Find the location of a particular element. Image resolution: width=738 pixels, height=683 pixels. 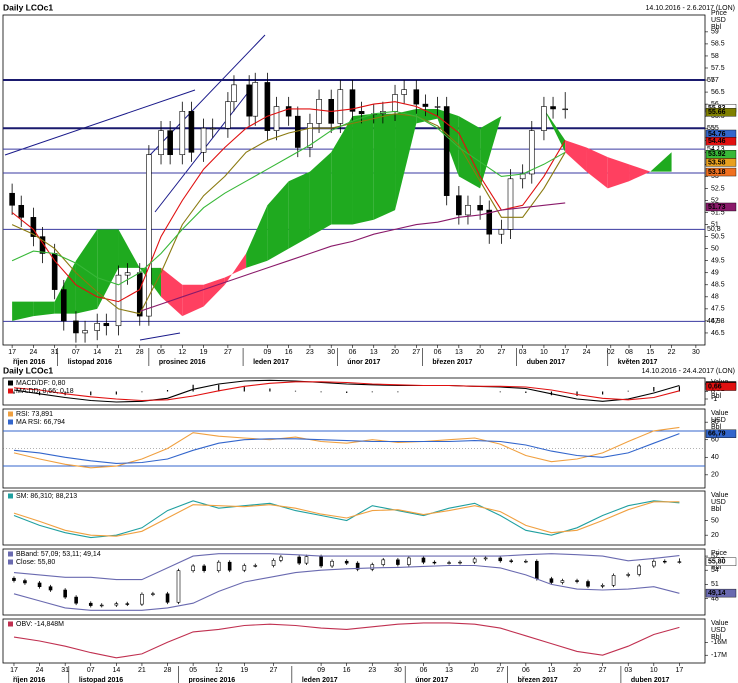

month-label: květen 2017 is located at coordinates (638, 362).